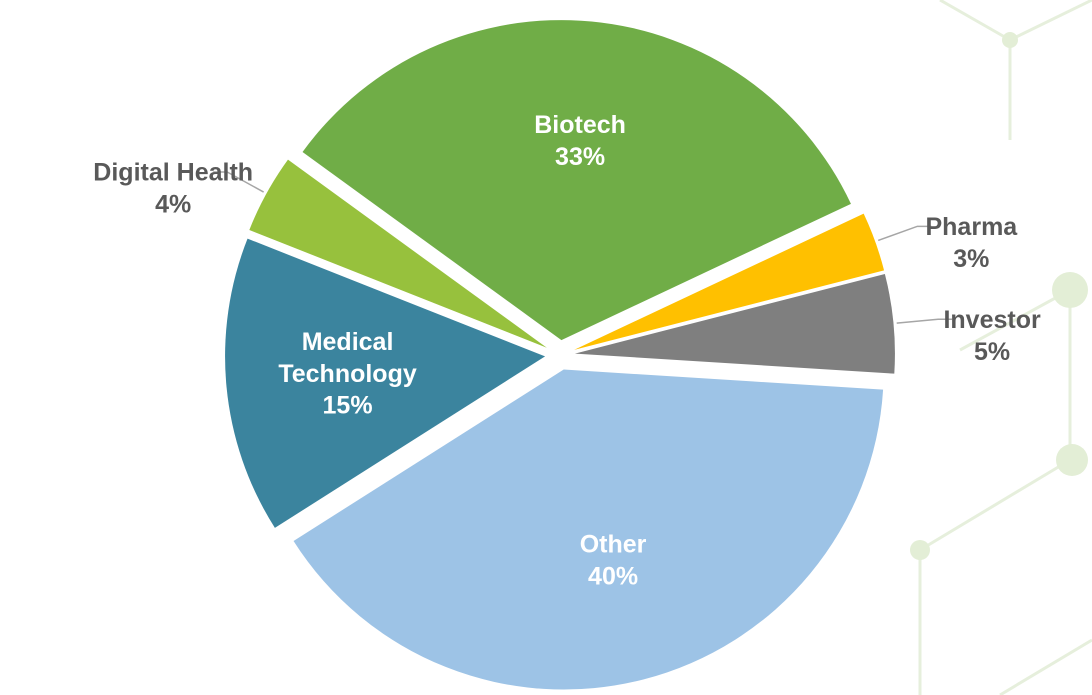 The width and height of the screenshot is (1092, 695). I want to click on value-label: 4%, so click(173, 205).